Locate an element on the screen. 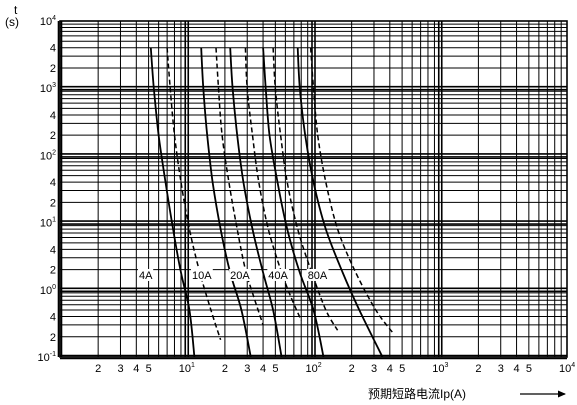 Image resolution: width=577 pixels, height=405 pixels. series-10A-max-curve is located at coordinates (239, 186).